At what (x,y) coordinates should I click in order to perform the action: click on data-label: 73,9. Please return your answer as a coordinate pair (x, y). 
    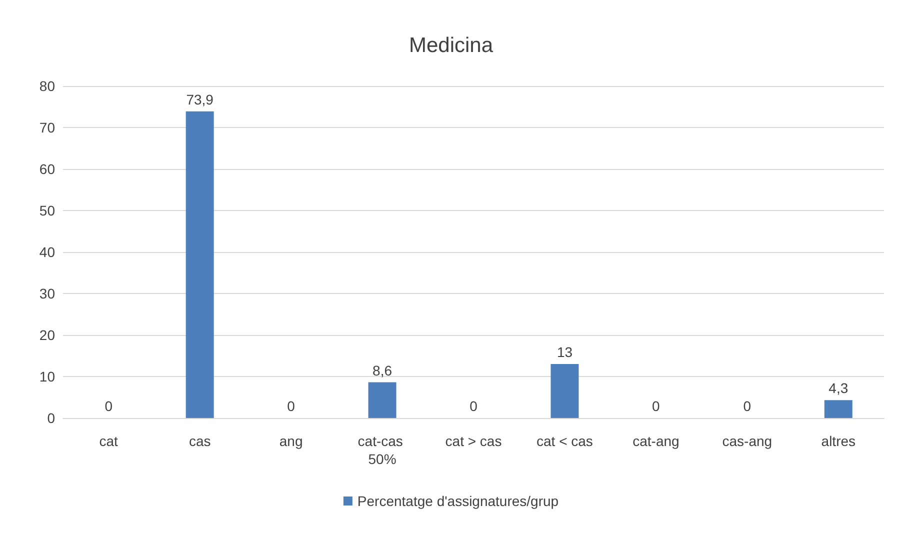
    Looking at the image, I should click on (200, 99).